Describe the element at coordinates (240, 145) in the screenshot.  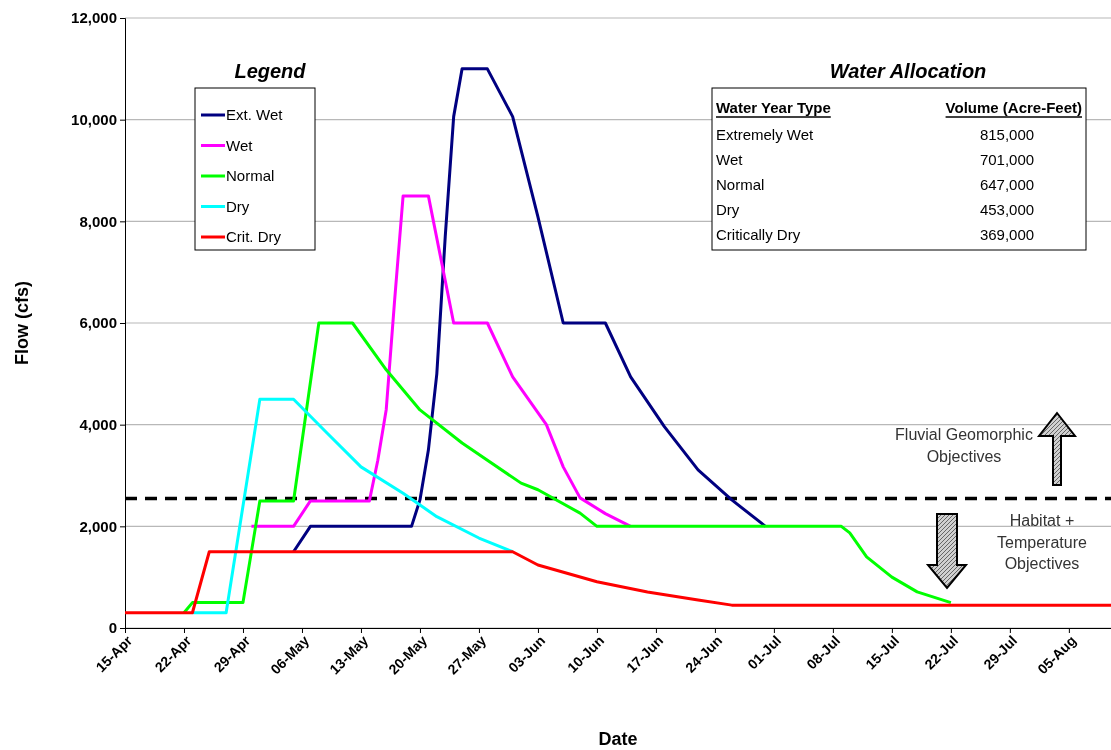
I see `legend-label: Wet` at that location.